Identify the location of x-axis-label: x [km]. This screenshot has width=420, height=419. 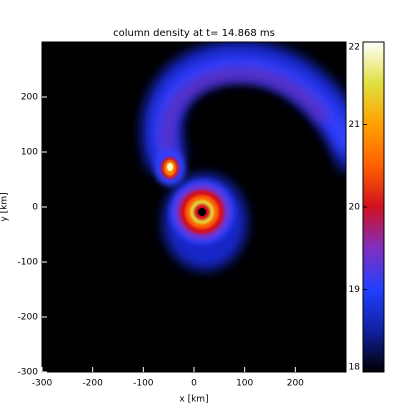
(193, 400).